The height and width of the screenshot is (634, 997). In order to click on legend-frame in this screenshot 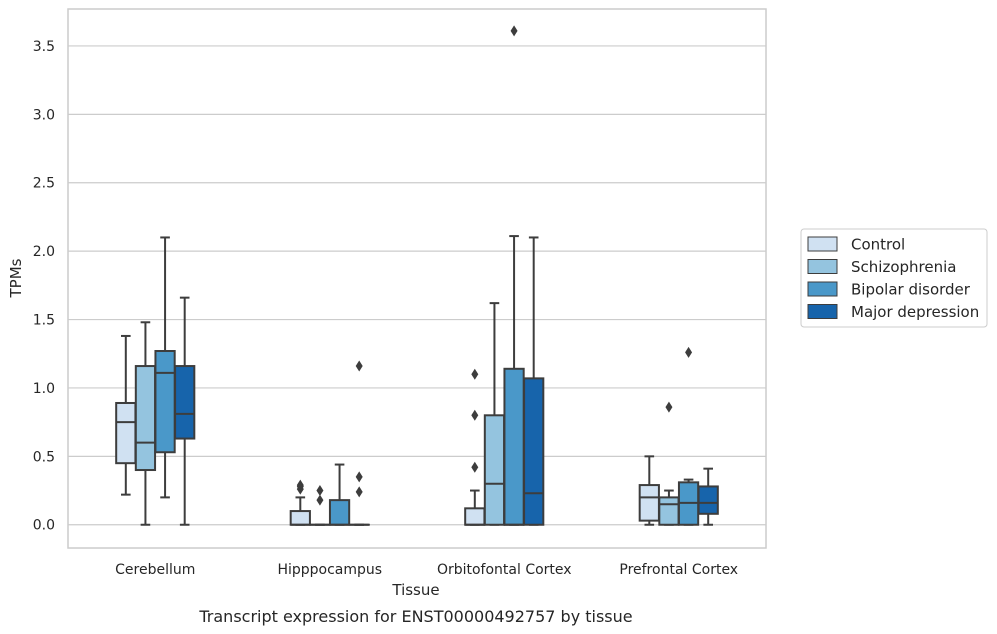, I will do `click(894, 278)`.